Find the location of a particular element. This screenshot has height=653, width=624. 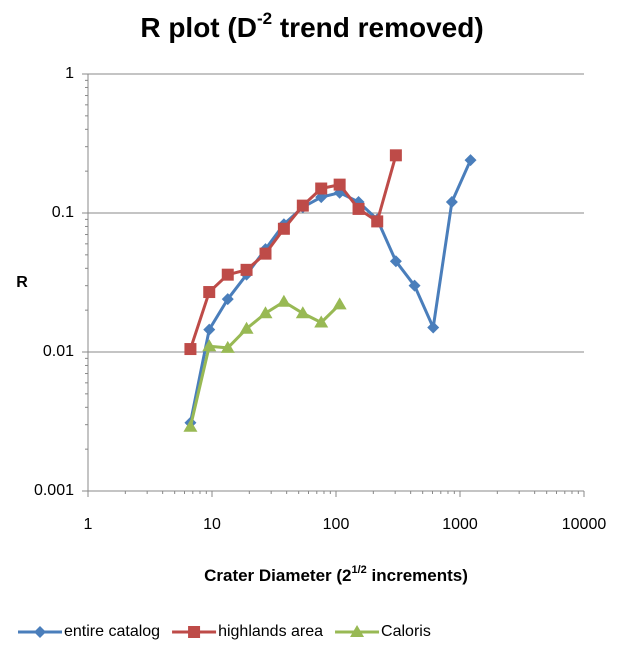

chart-title: R plot (D-2 trend removed) is located at coordinates (311, 26).